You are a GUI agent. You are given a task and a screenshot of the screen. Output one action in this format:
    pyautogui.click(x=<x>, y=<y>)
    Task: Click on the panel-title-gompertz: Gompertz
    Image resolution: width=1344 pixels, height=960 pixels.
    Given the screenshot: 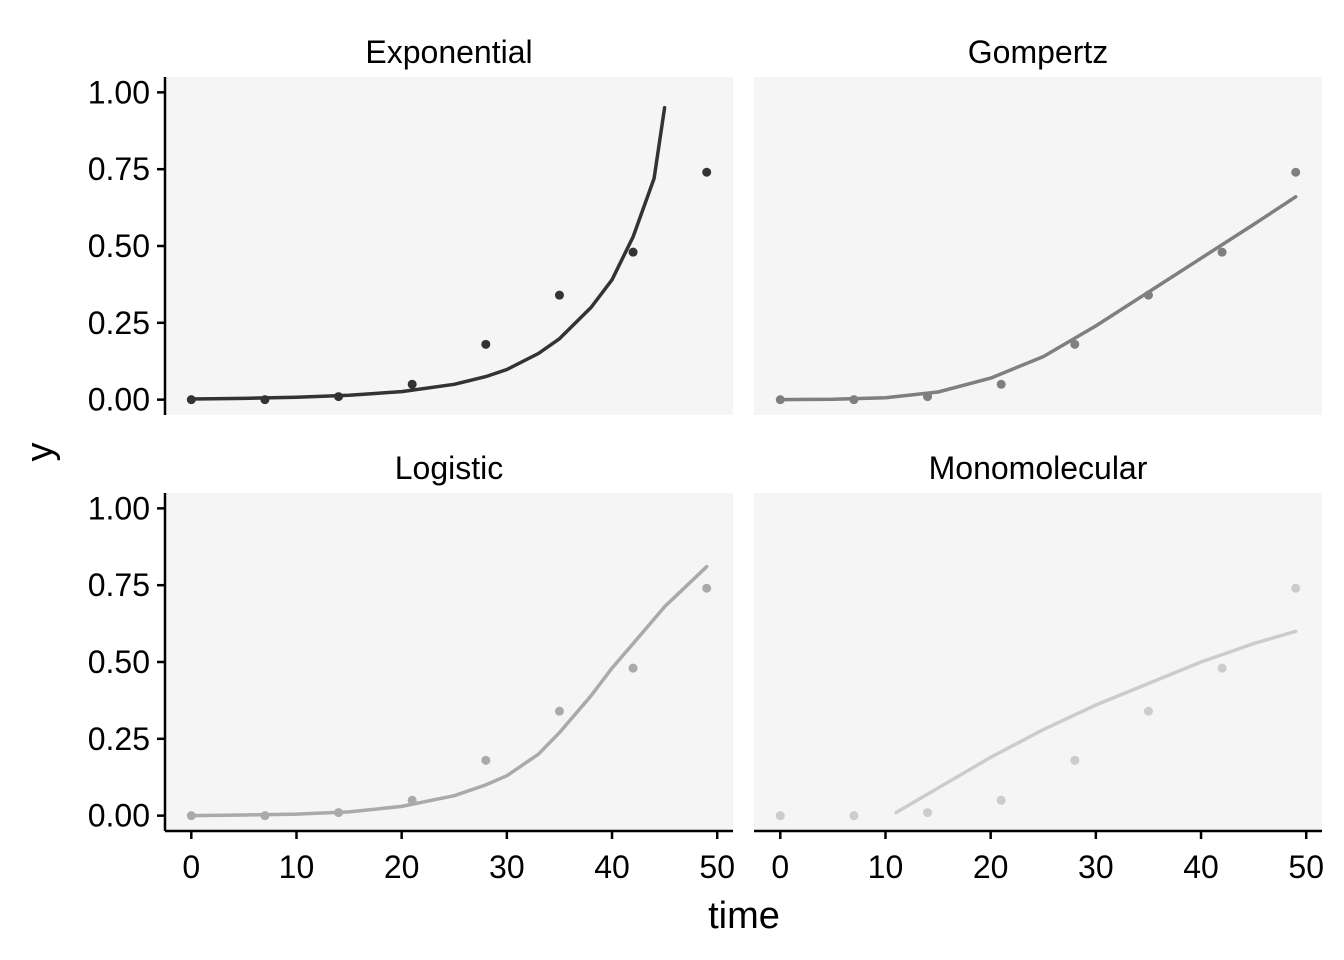 What is the action you would take?
    pyautogui.click(x=1038, y=52)
    